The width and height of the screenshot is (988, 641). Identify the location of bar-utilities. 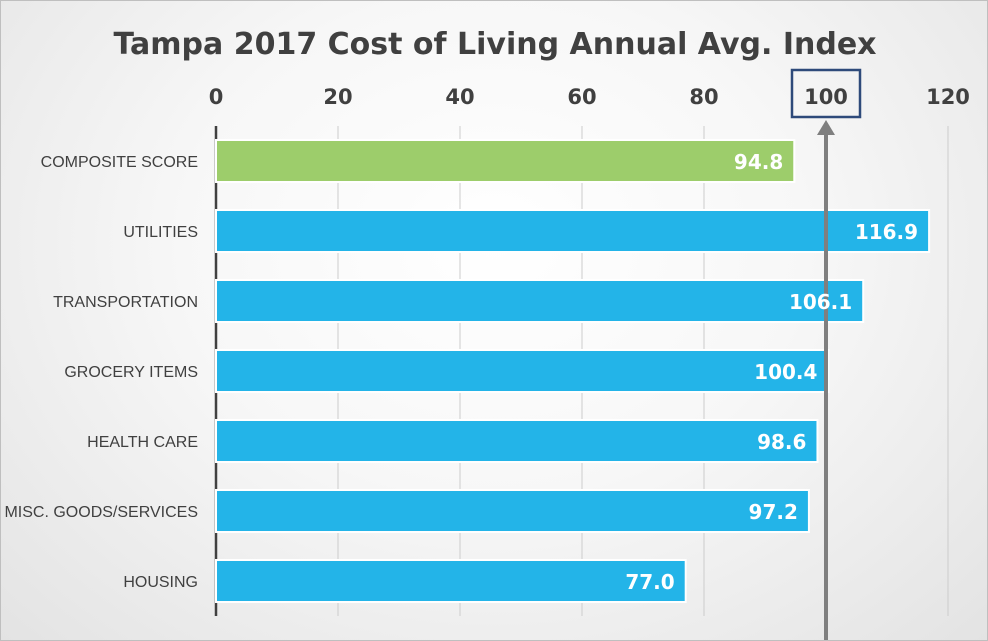
(573, 231).